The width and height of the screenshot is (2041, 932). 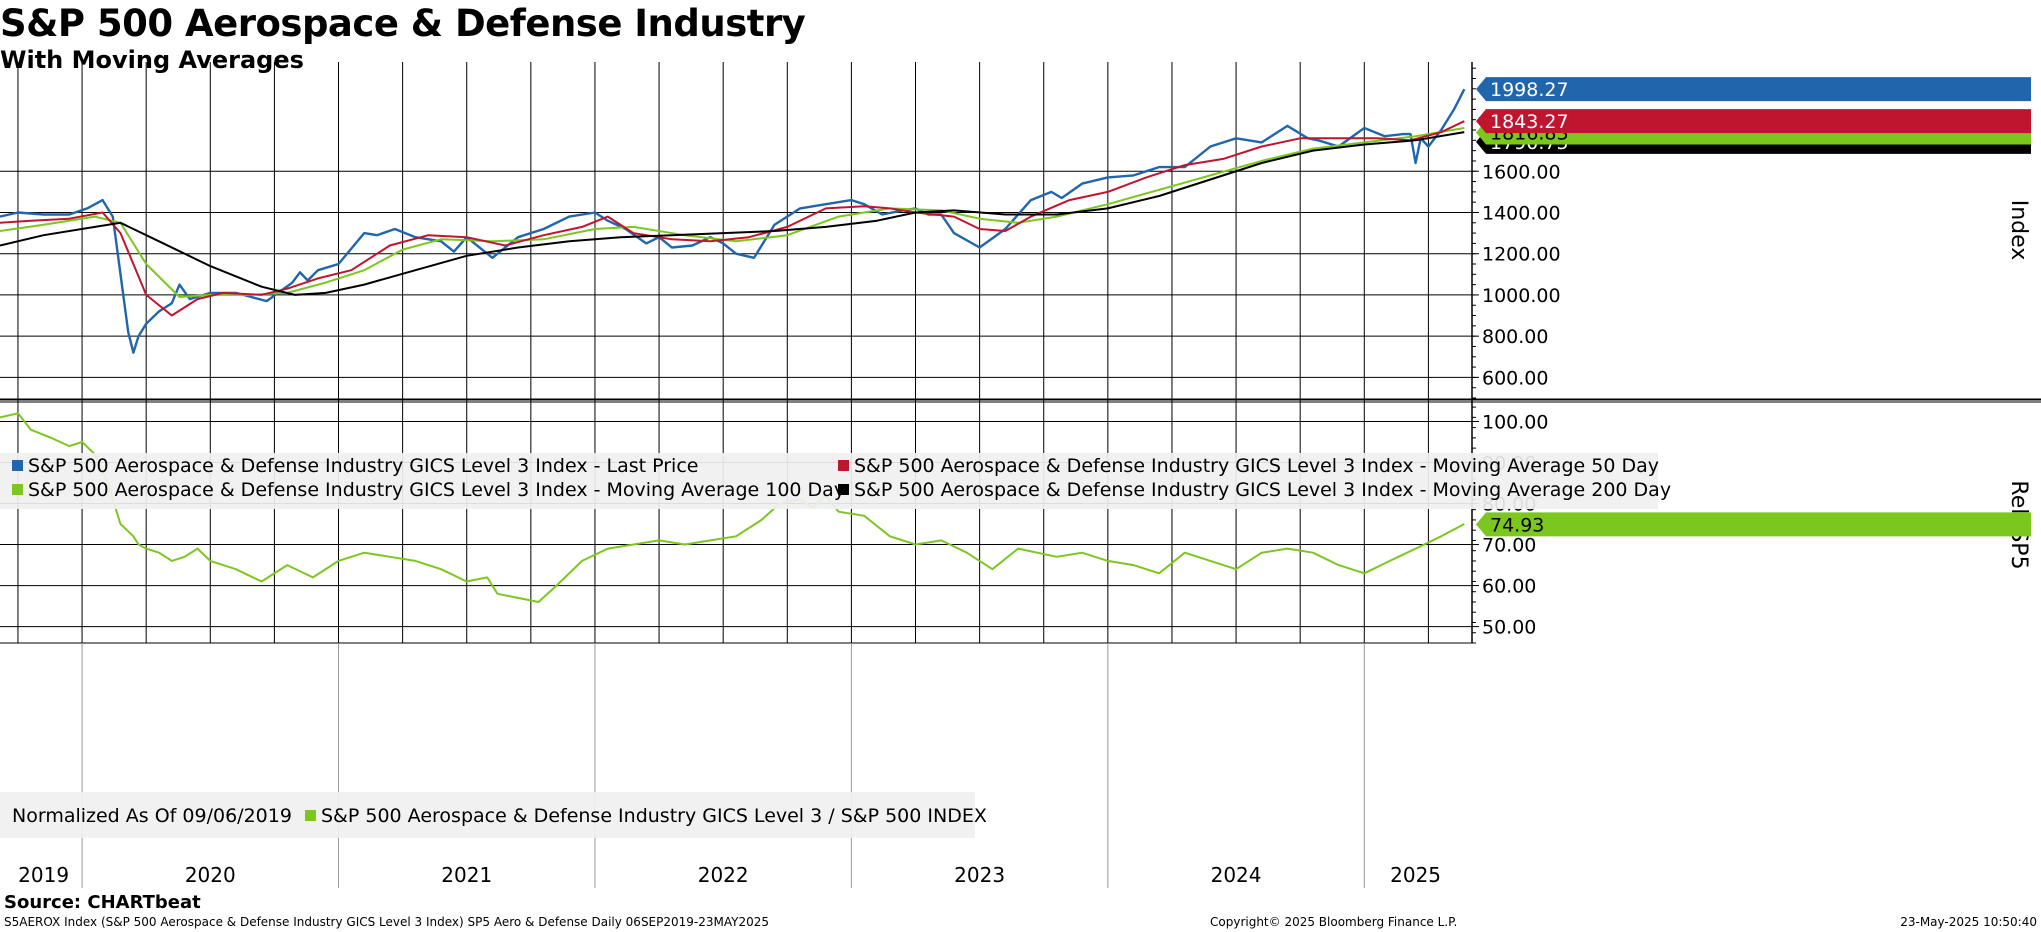 What do you see at coordinates (1521, 296) in the screenshot?
I see `top-panel-y-tick-label: 1000.00` at bounding box center [1521, 296].